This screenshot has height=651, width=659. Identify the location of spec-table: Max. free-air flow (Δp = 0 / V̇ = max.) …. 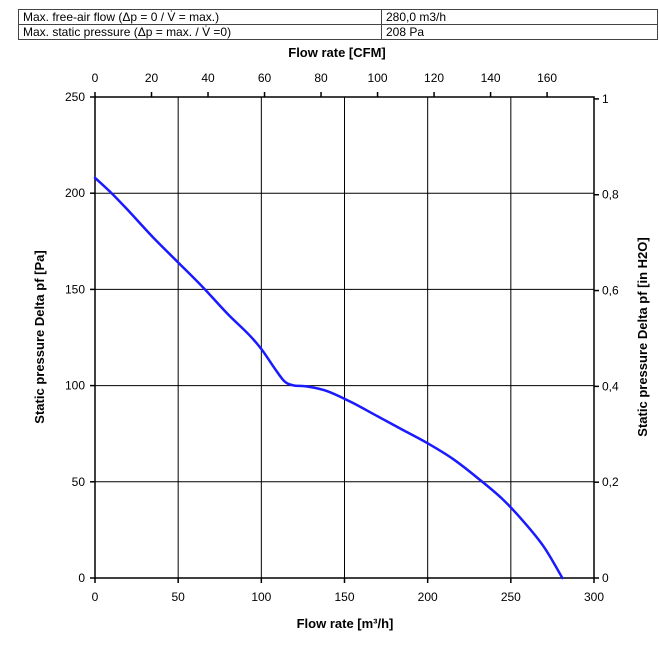
(338, 24).